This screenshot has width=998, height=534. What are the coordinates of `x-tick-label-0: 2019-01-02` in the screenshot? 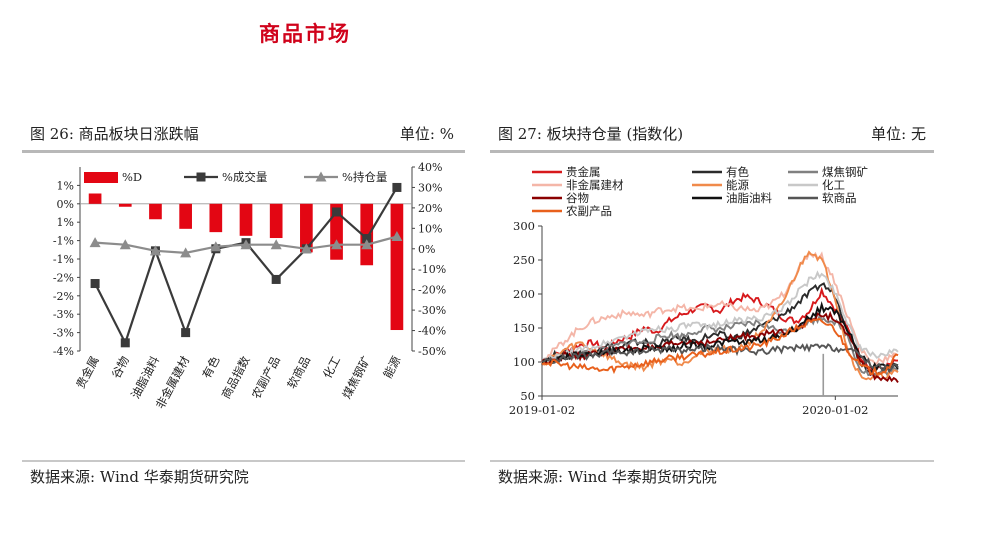 It's located at (542, 410).